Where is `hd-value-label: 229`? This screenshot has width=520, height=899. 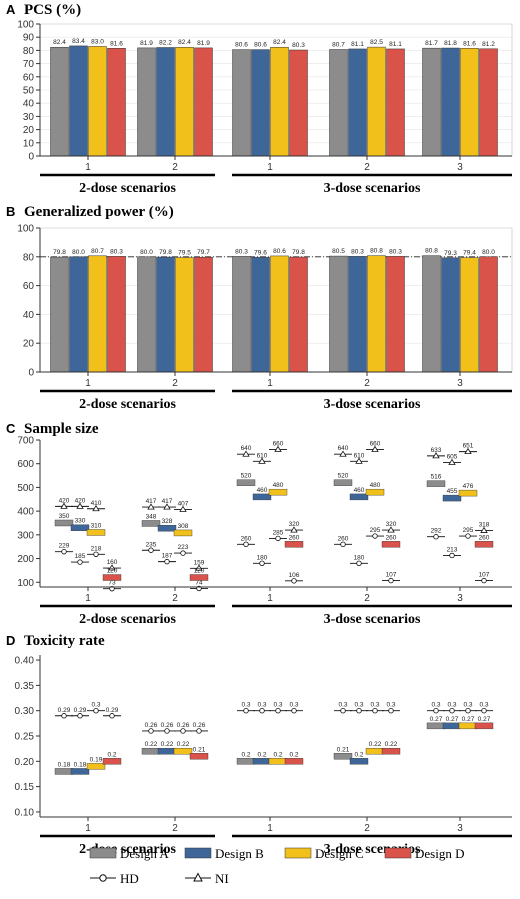
hd-value-label: 229 is located at coordinates (64, 546).